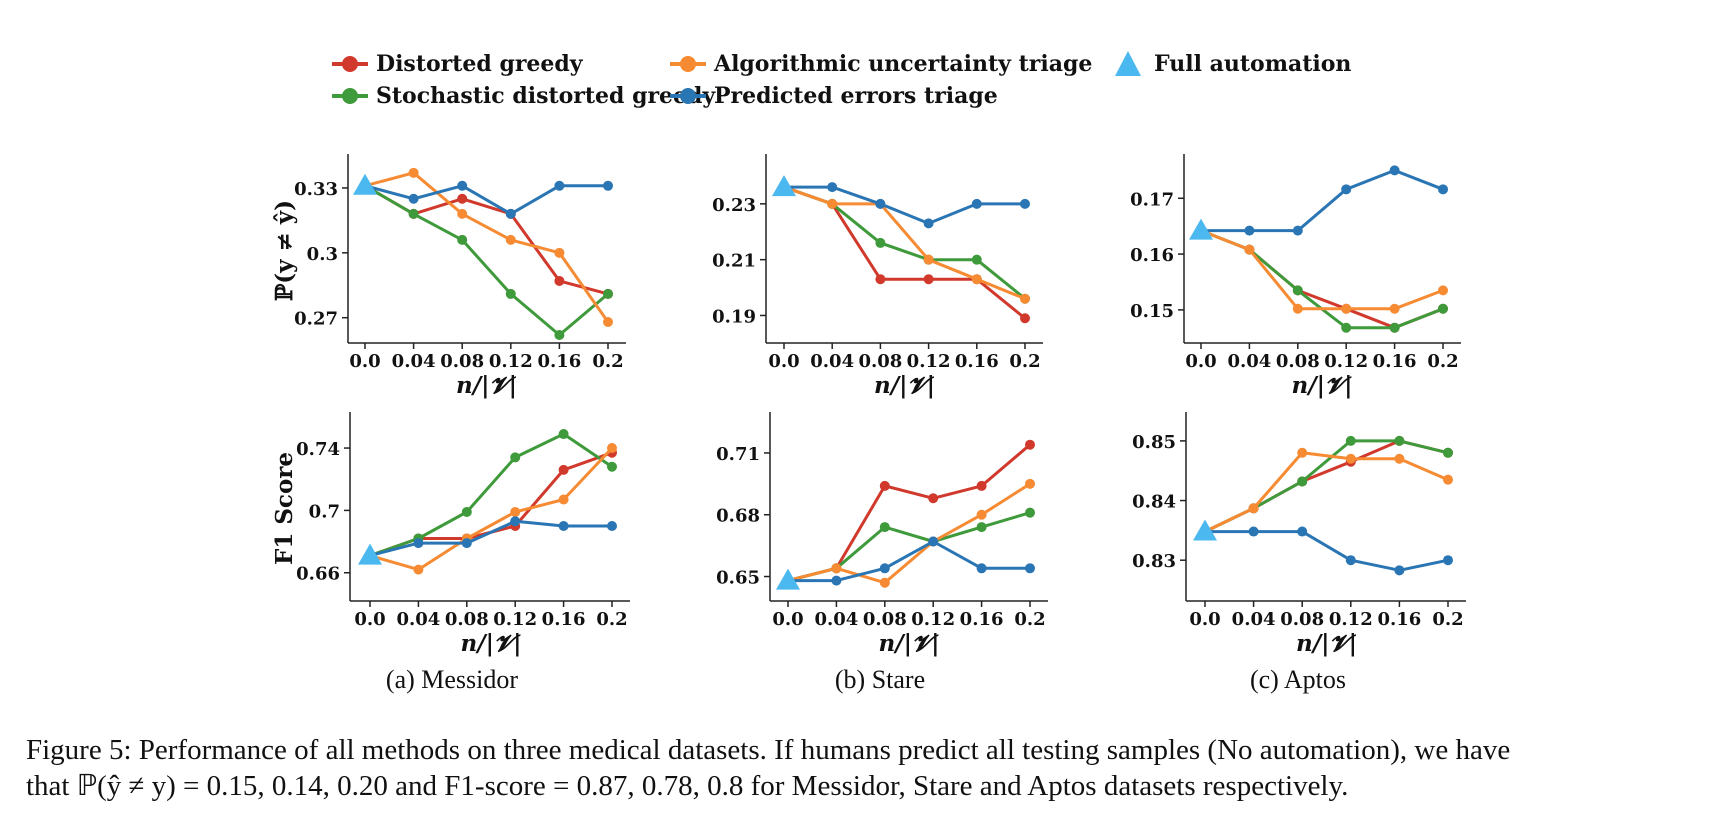 This screenshot has width=1716, height=814. I want to click on y-tick-label: 0.66, so click(318, 574).